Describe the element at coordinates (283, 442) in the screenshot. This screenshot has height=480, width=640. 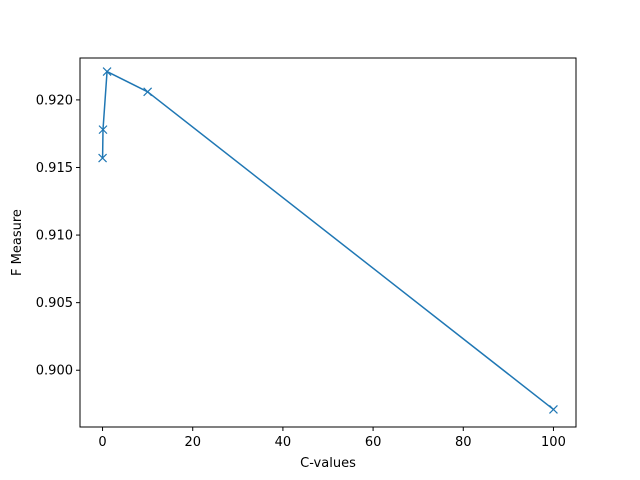
I see `x-tick-label: 40` at that location.